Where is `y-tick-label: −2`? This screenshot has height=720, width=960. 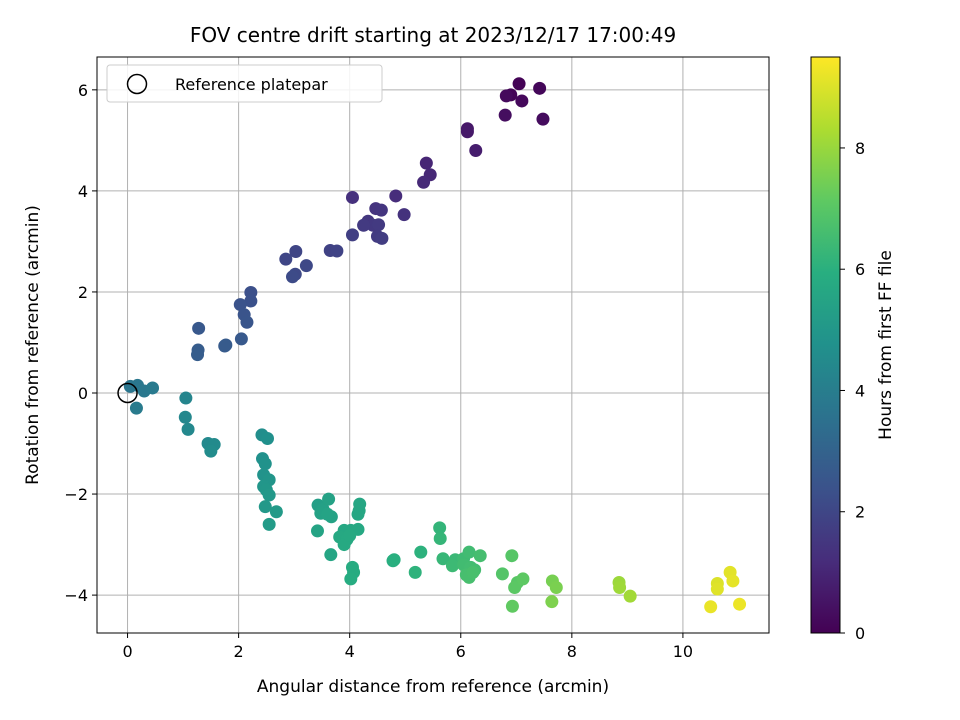 y-tick-label: −2 is located at coordinates (76, 494).